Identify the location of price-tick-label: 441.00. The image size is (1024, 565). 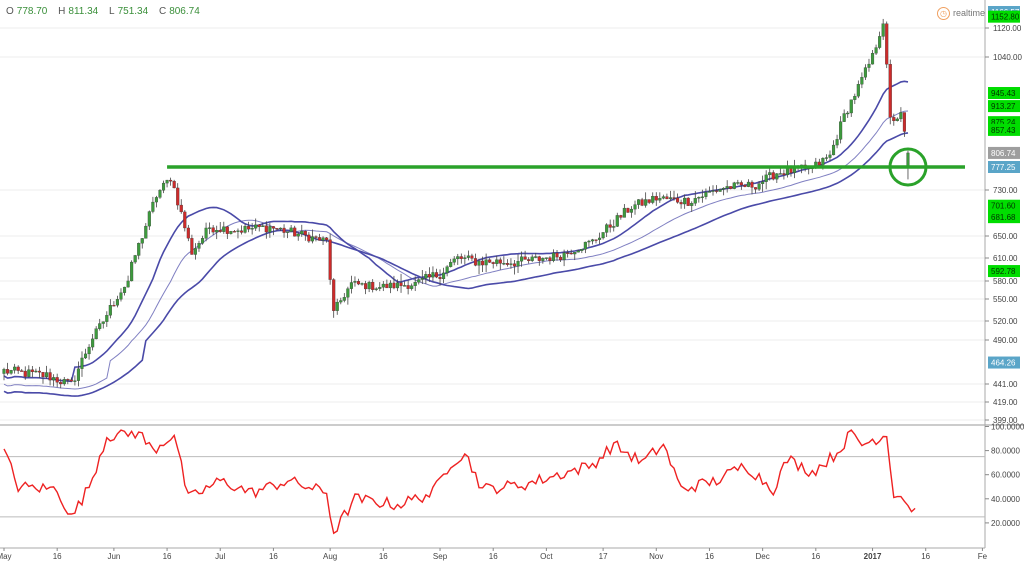
(1005, 384).